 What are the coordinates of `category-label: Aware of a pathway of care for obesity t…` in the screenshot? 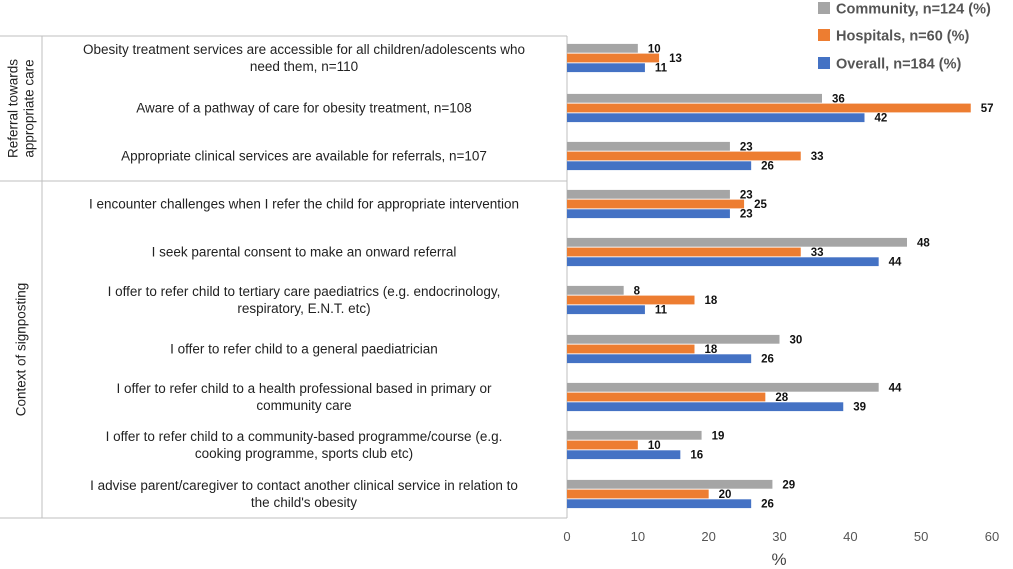 It's located at (304, 108).